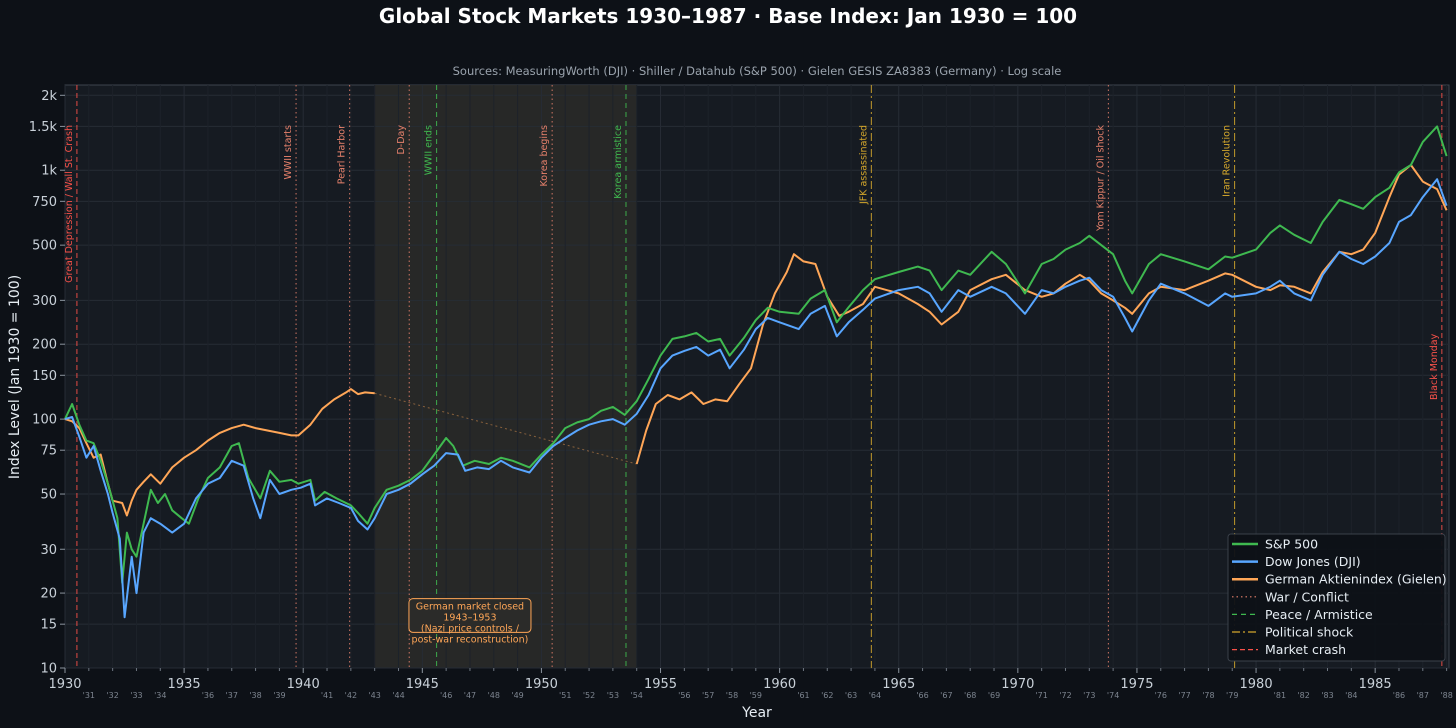  Describe the element at coordinates (69, 204) in the screenshot. I see `event-label: Great Depression / Wall St. Crash` at that location.